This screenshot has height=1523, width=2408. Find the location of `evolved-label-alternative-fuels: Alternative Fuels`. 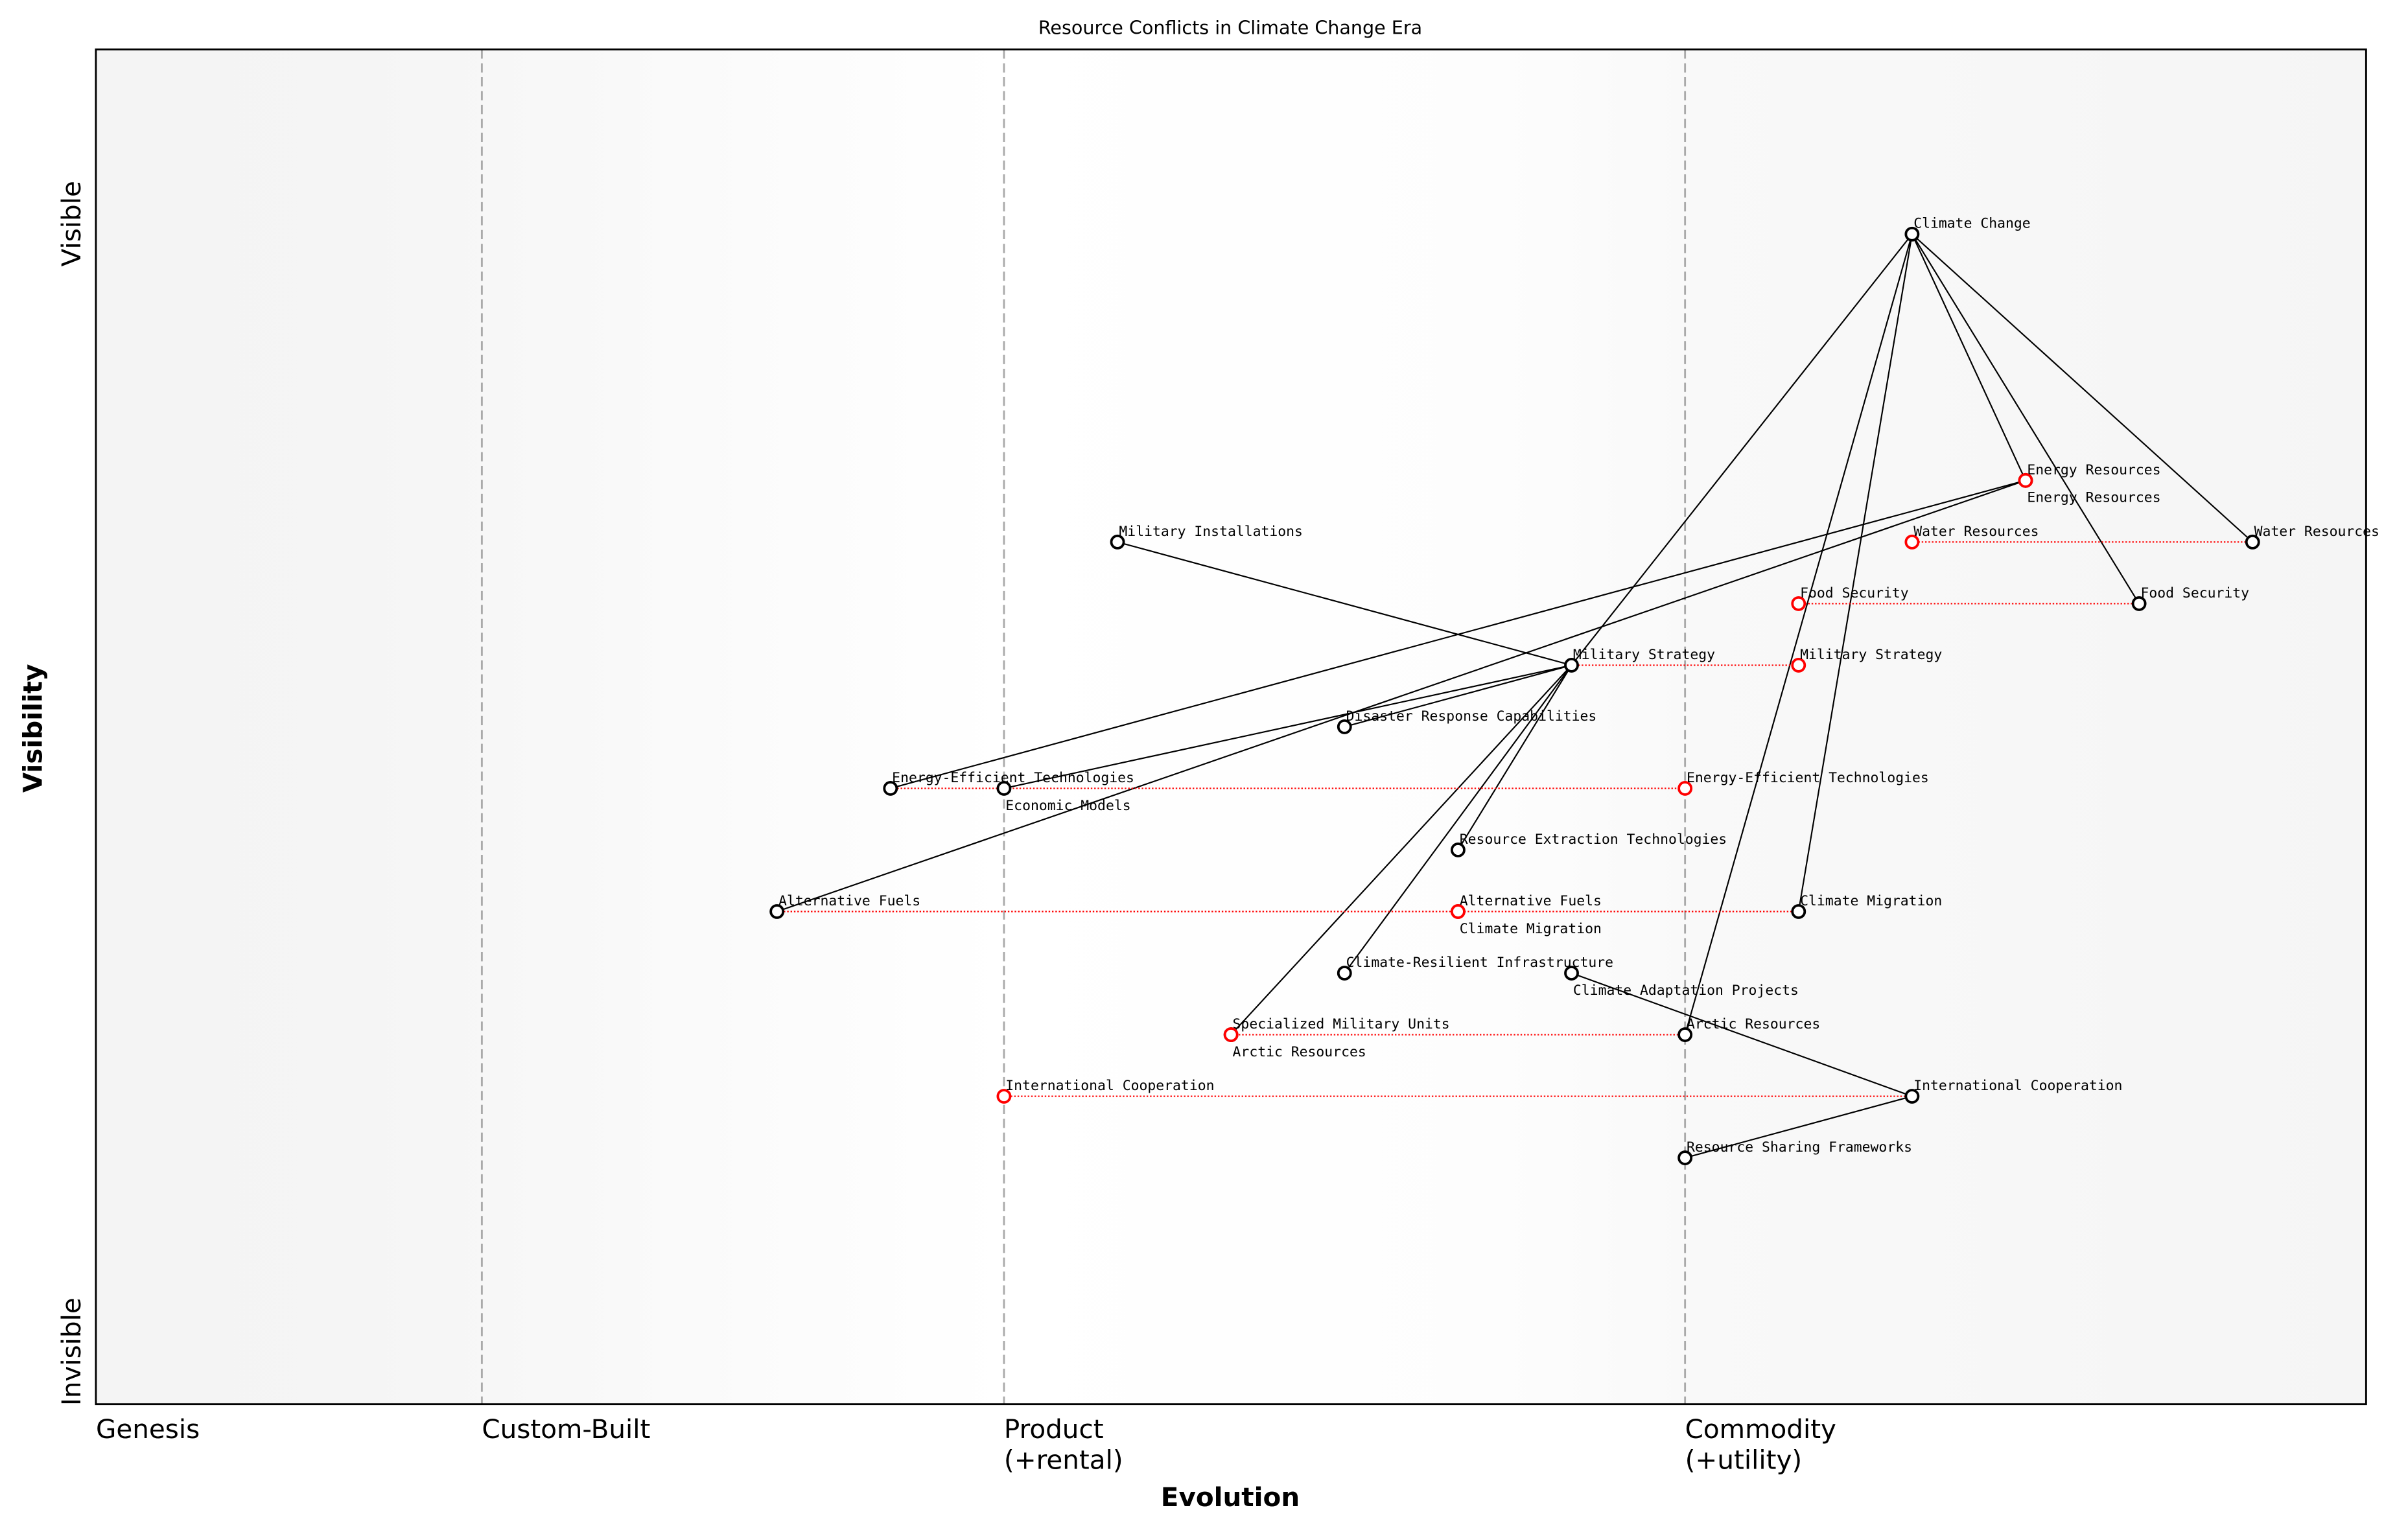

evolved-label-alternative-fuels: Alternative Fuels is located at coordinates (1531, 901).